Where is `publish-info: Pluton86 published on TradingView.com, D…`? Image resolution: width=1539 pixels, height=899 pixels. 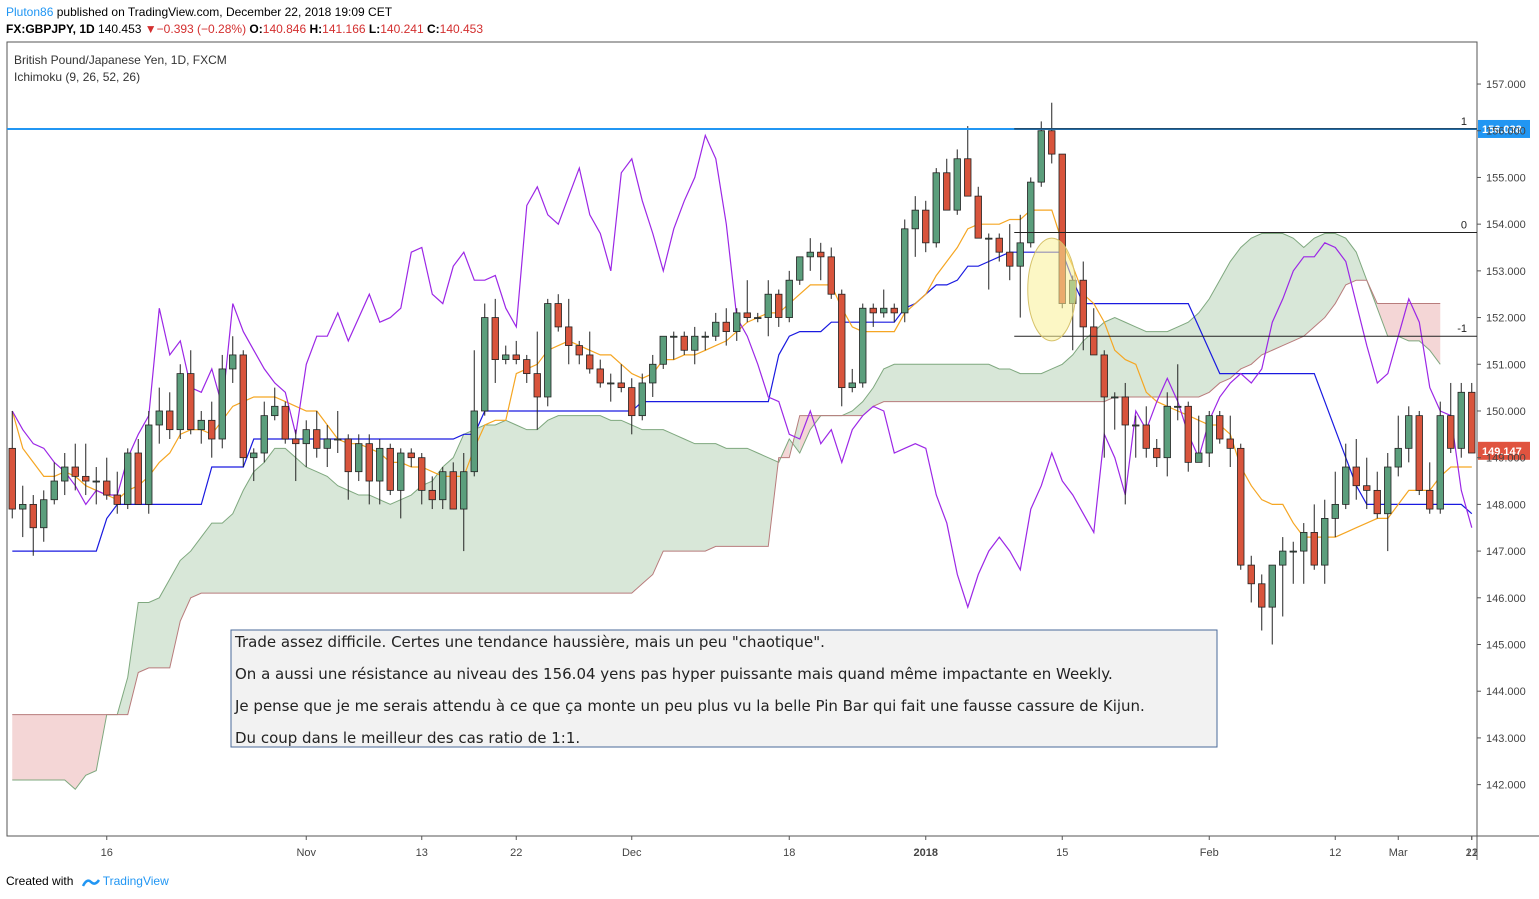
publish-info: Pluton86 published on TradingView.com, D… is located at coordinates (199, 12).